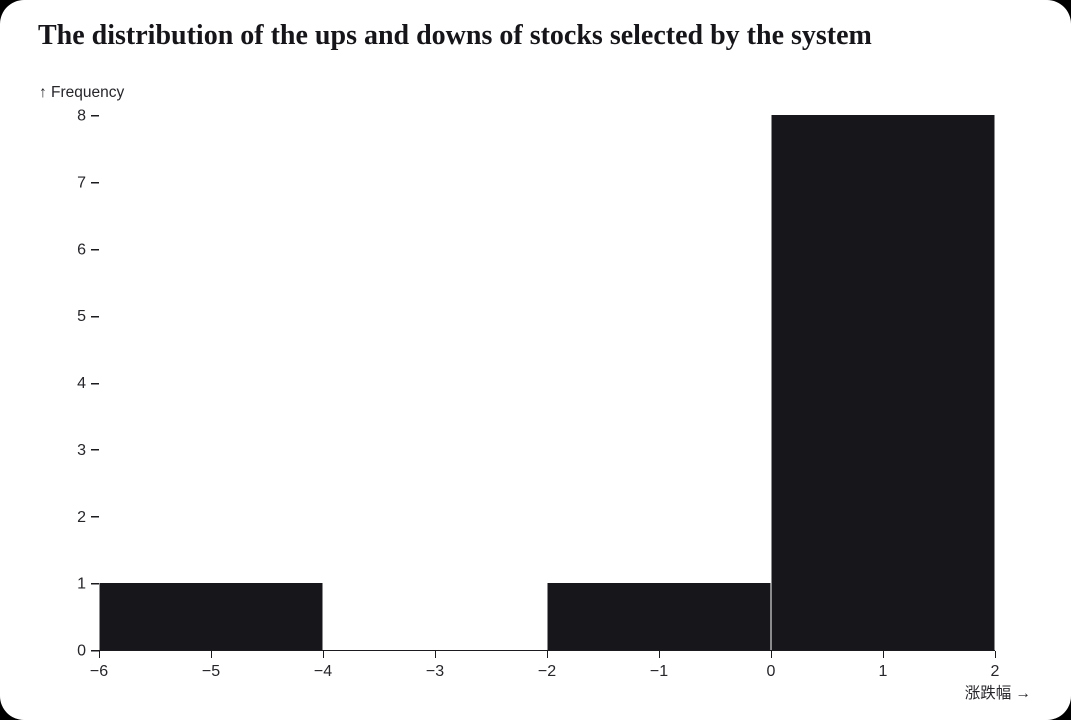  Describe the element at coordinates (771, 671) in the screenshot. I see `x-tick-label: 0` at that location.